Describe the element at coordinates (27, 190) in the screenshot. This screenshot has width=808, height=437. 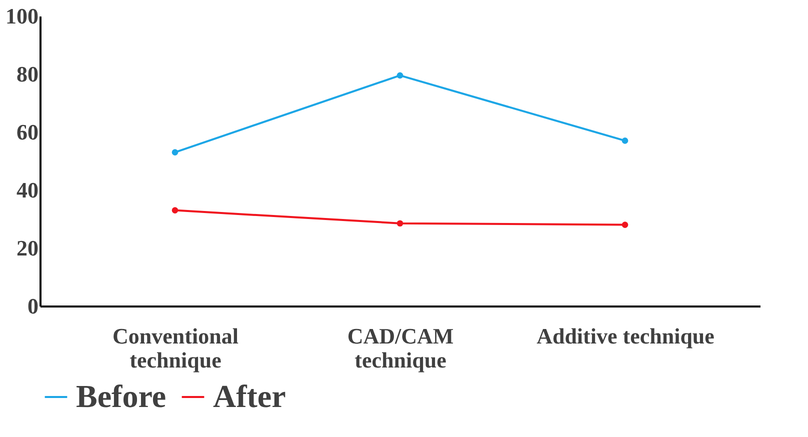
I see `y-tick-label: 40` at that location.